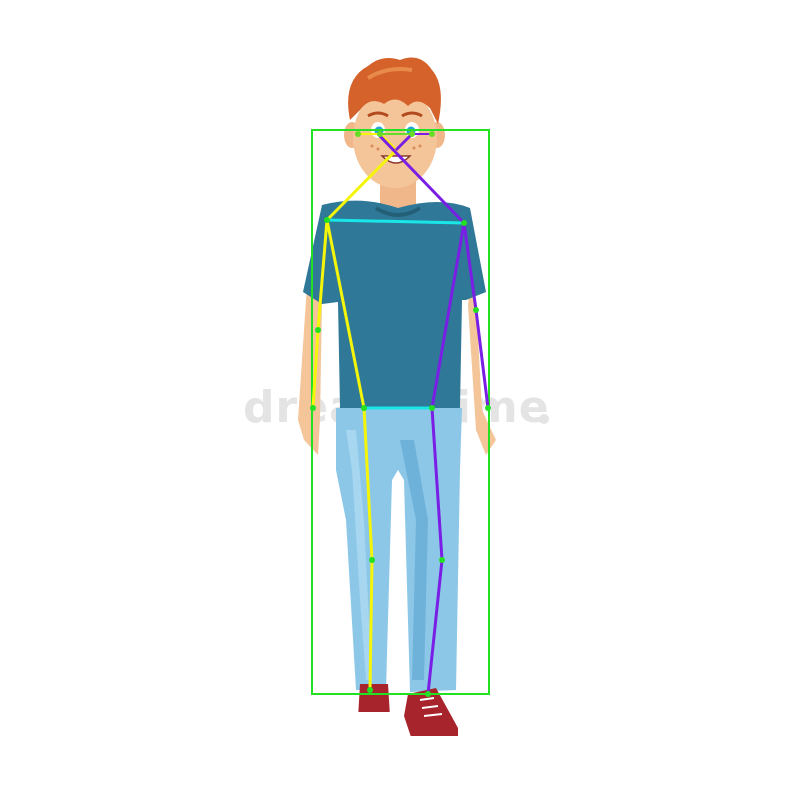 This screenshot has width=800, height=800. What do you see at coordinates (544, 419) in the screenshot?
I see `watermark-dot` at bounding box center [544, 419].